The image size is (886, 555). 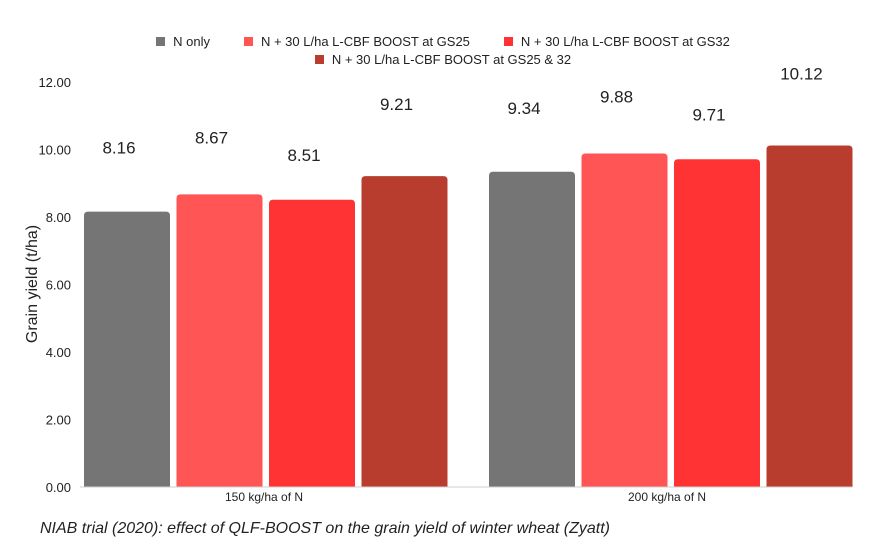 I want to click on bar-data-label: 9.71, so click(x=708, y=114).